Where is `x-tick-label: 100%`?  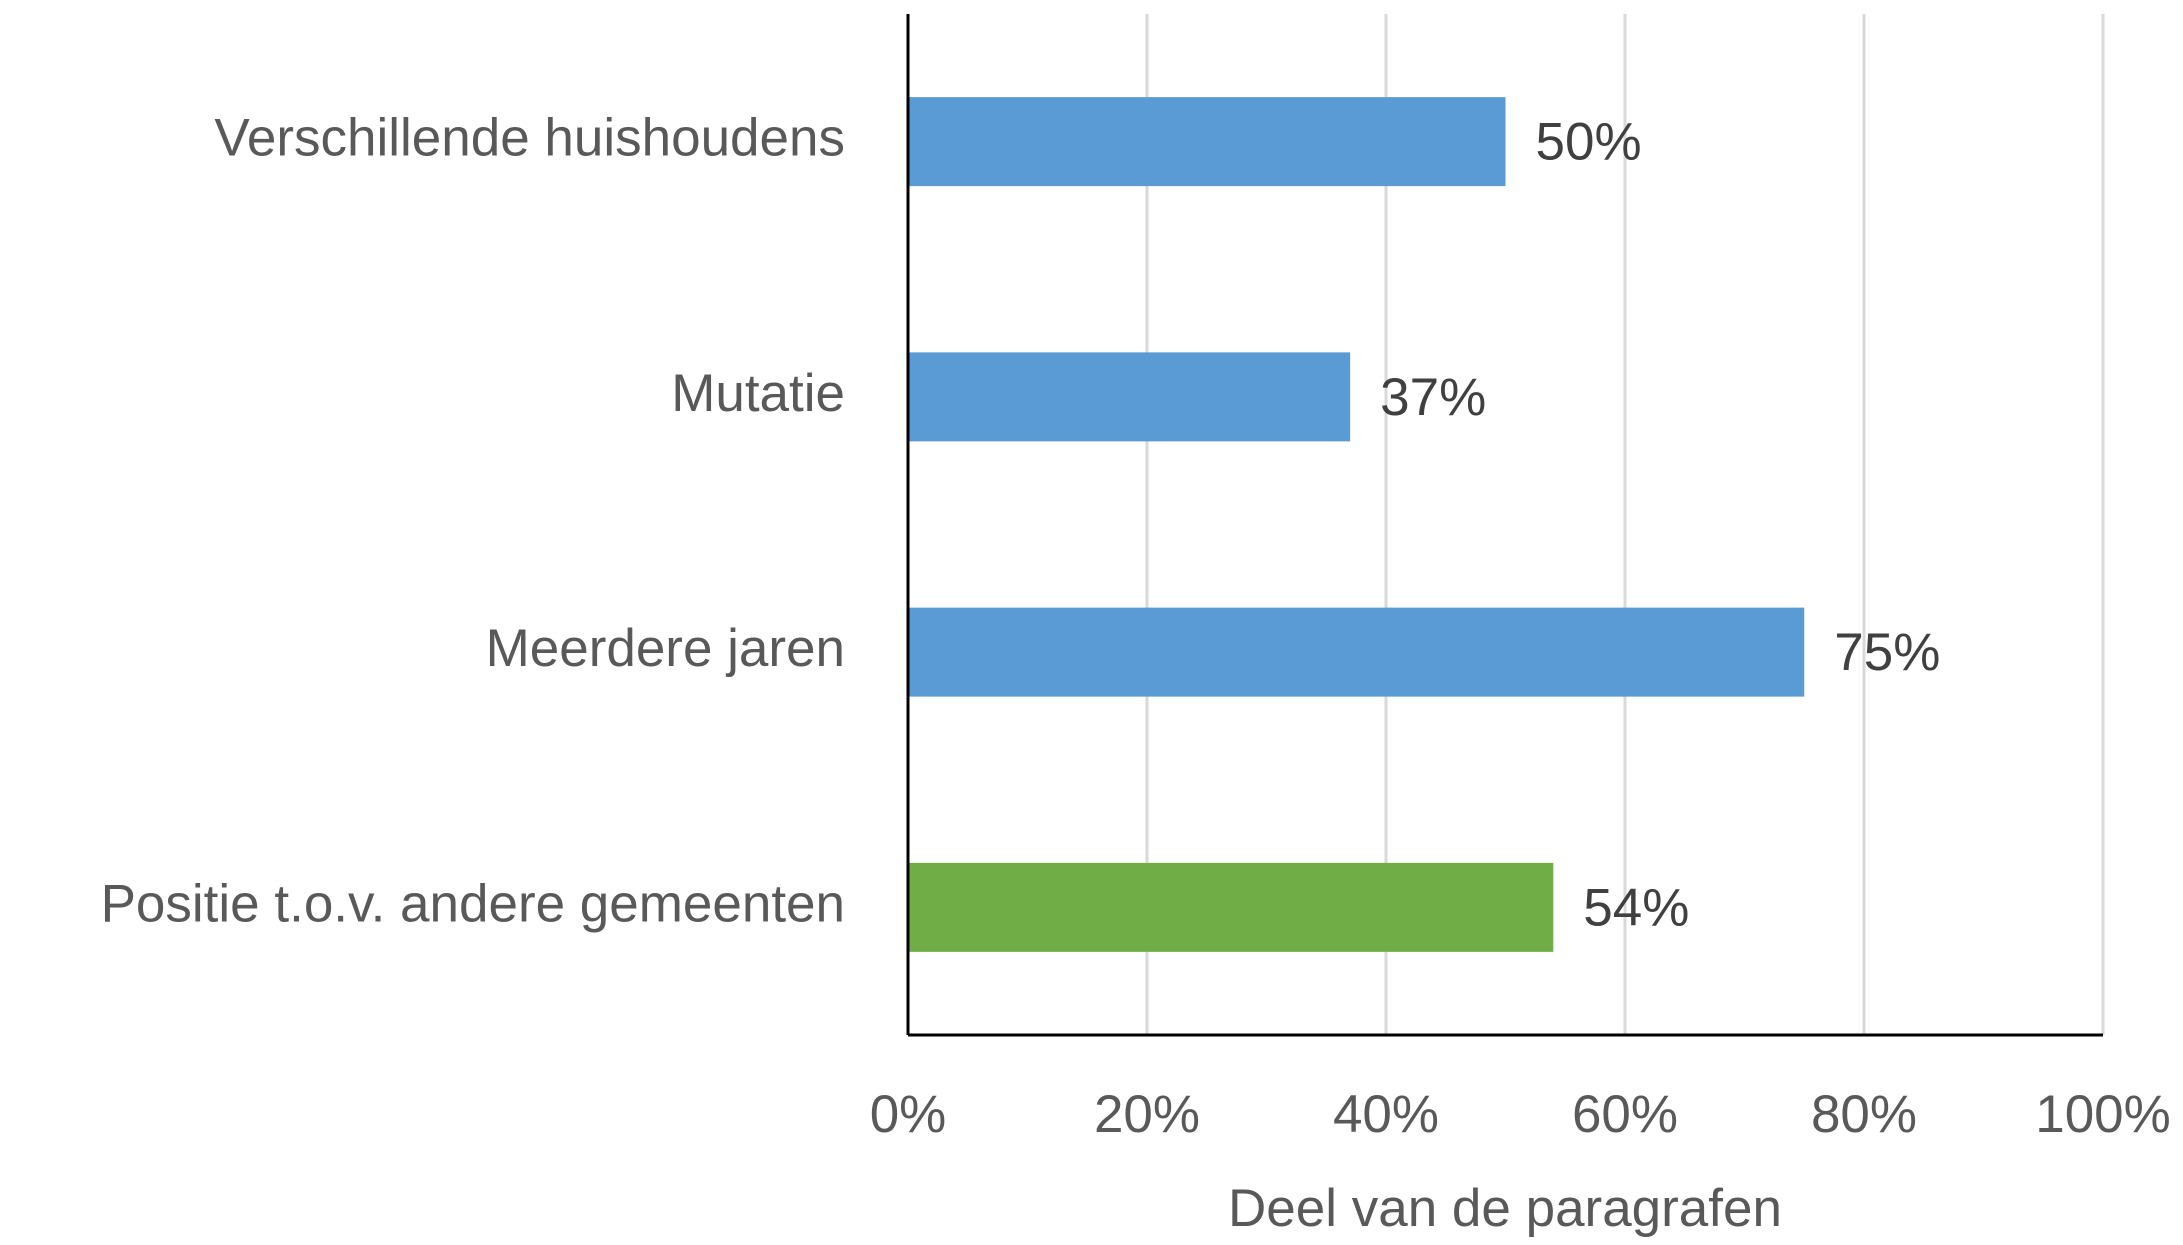
x-tick-label: 100% is located at coordinates (2103, 1114).